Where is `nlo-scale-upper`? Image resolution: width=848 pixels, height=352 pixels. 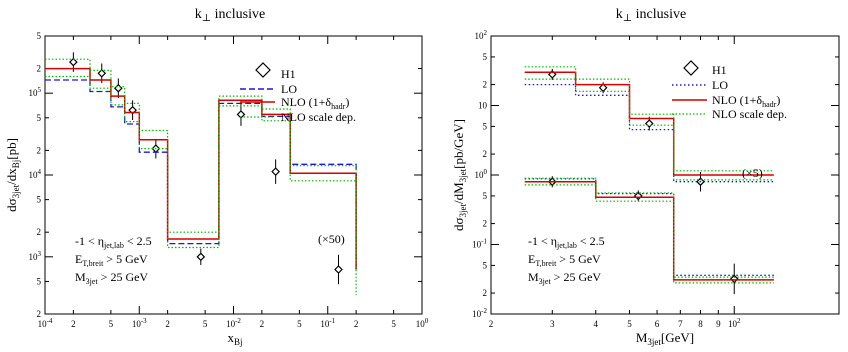
nlo-scale-upper is located at coordinates (649, 119).